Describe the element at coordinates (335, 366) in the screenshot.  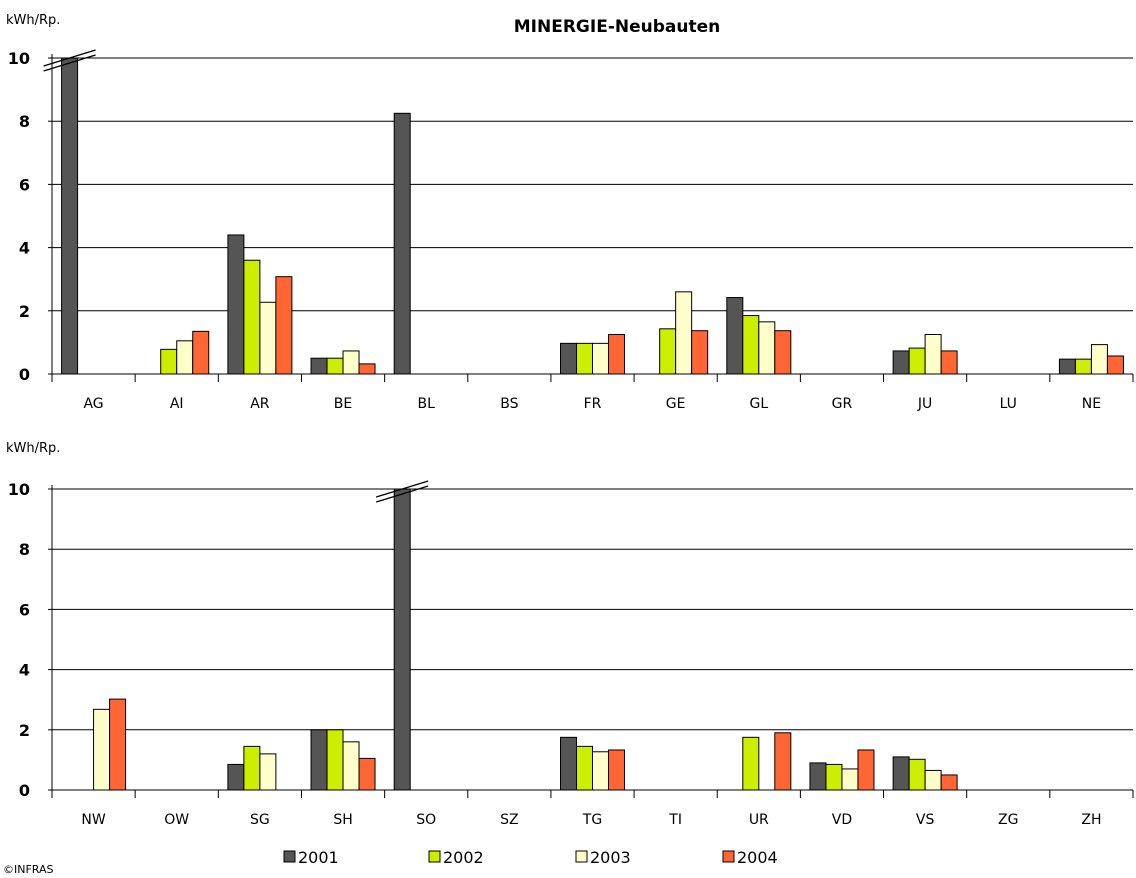
I see `bar-be-2002` at that location.